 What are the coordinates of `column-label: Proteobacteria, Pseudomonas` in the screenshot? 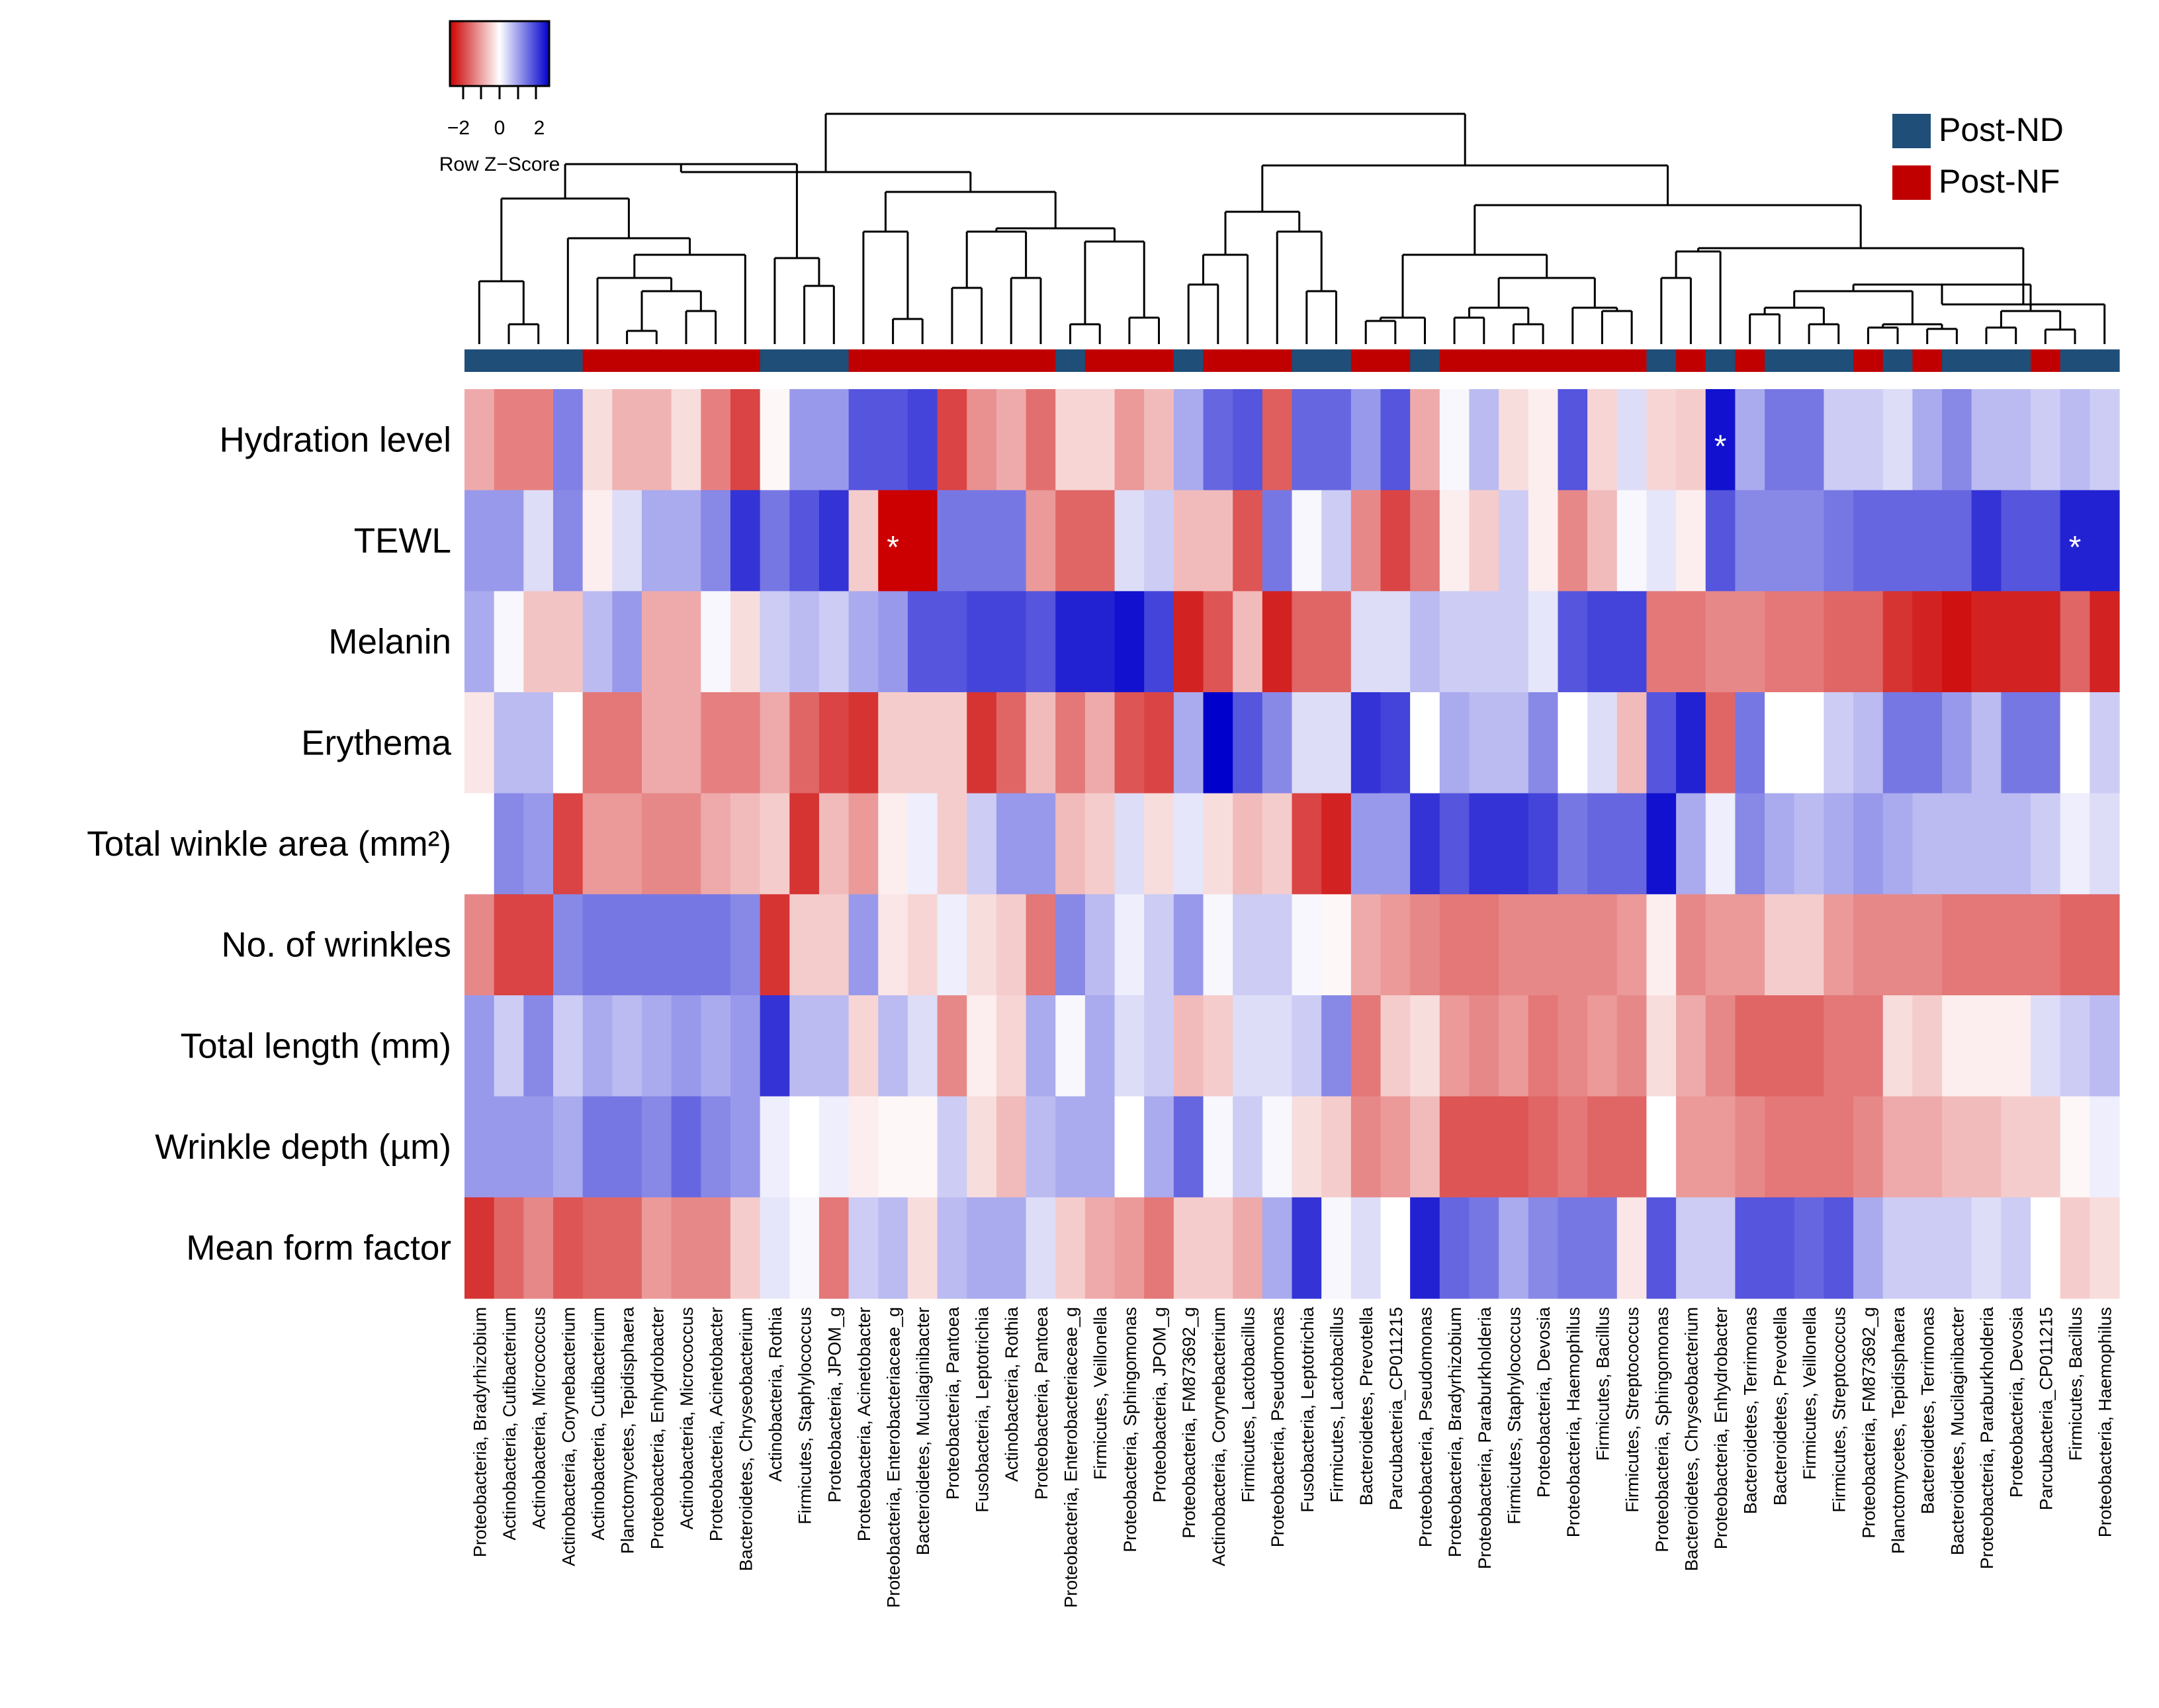 It's located at (1278, 1427).